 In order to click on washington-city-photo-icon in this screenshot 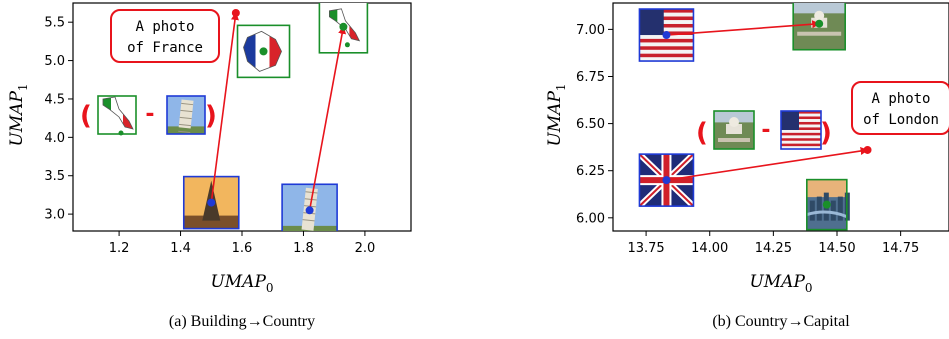, I will do `click(734, 130)`.